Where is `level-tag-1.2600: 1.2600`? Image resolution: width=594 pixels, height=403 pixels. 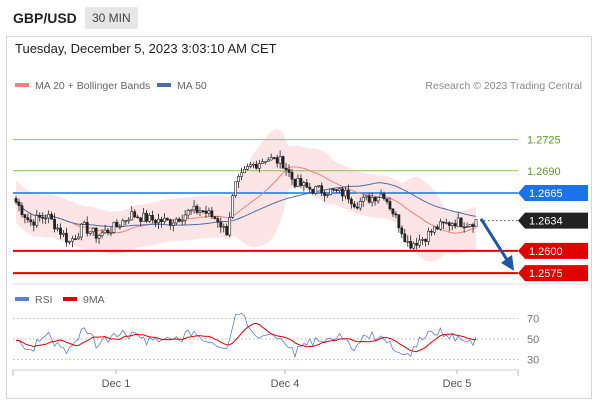 level-tag-1.2600: 1.2600 is located at coordinates (553, 250).